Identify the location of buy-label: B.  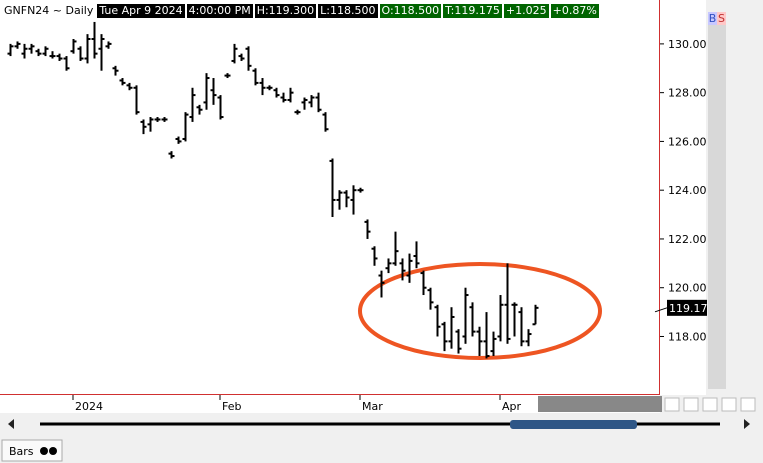
(713, 18).